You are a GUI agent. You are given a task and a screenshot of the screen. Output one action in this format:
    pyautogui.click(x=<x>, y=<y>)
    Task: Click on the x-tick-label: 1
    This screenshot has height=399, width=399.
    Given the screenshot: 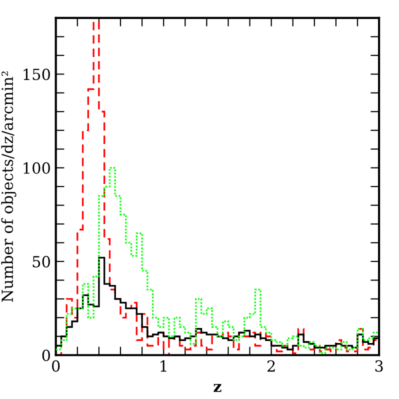 What is the action you would take?
    pyautogui.click(x=163, y=366)
    